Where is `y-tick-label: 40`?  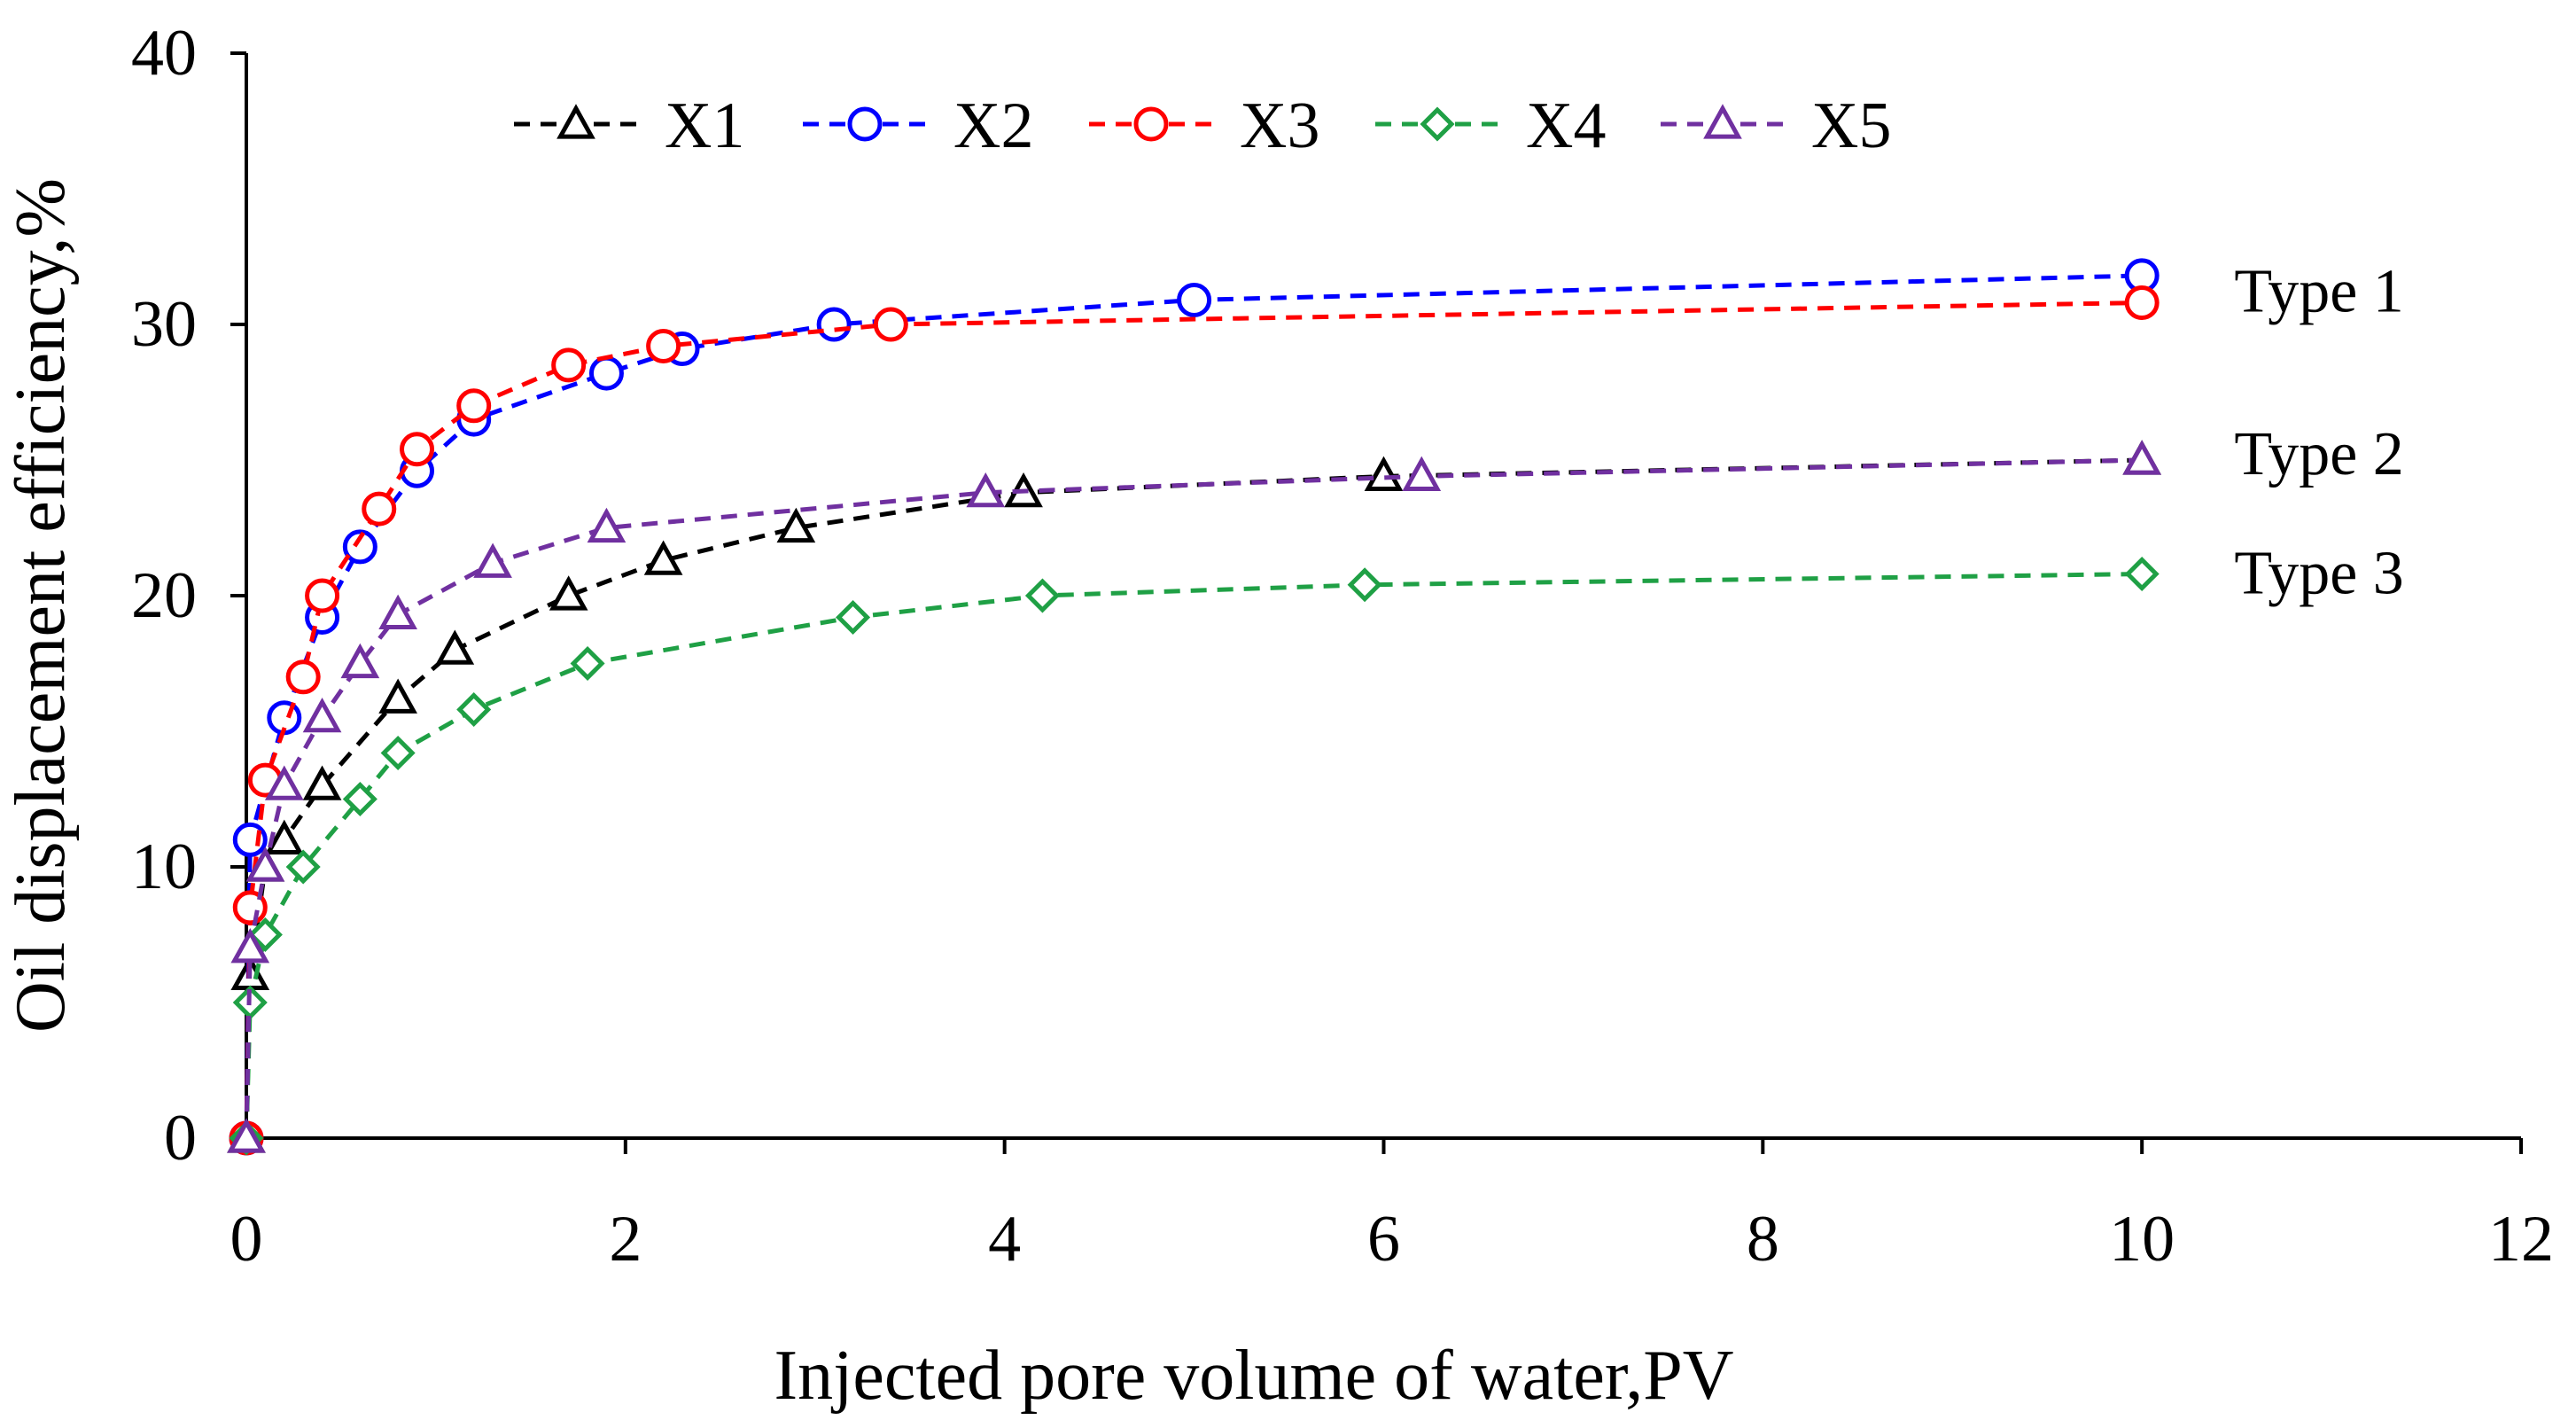
y-tick-label: 40 is located at coordinates (164, 53).